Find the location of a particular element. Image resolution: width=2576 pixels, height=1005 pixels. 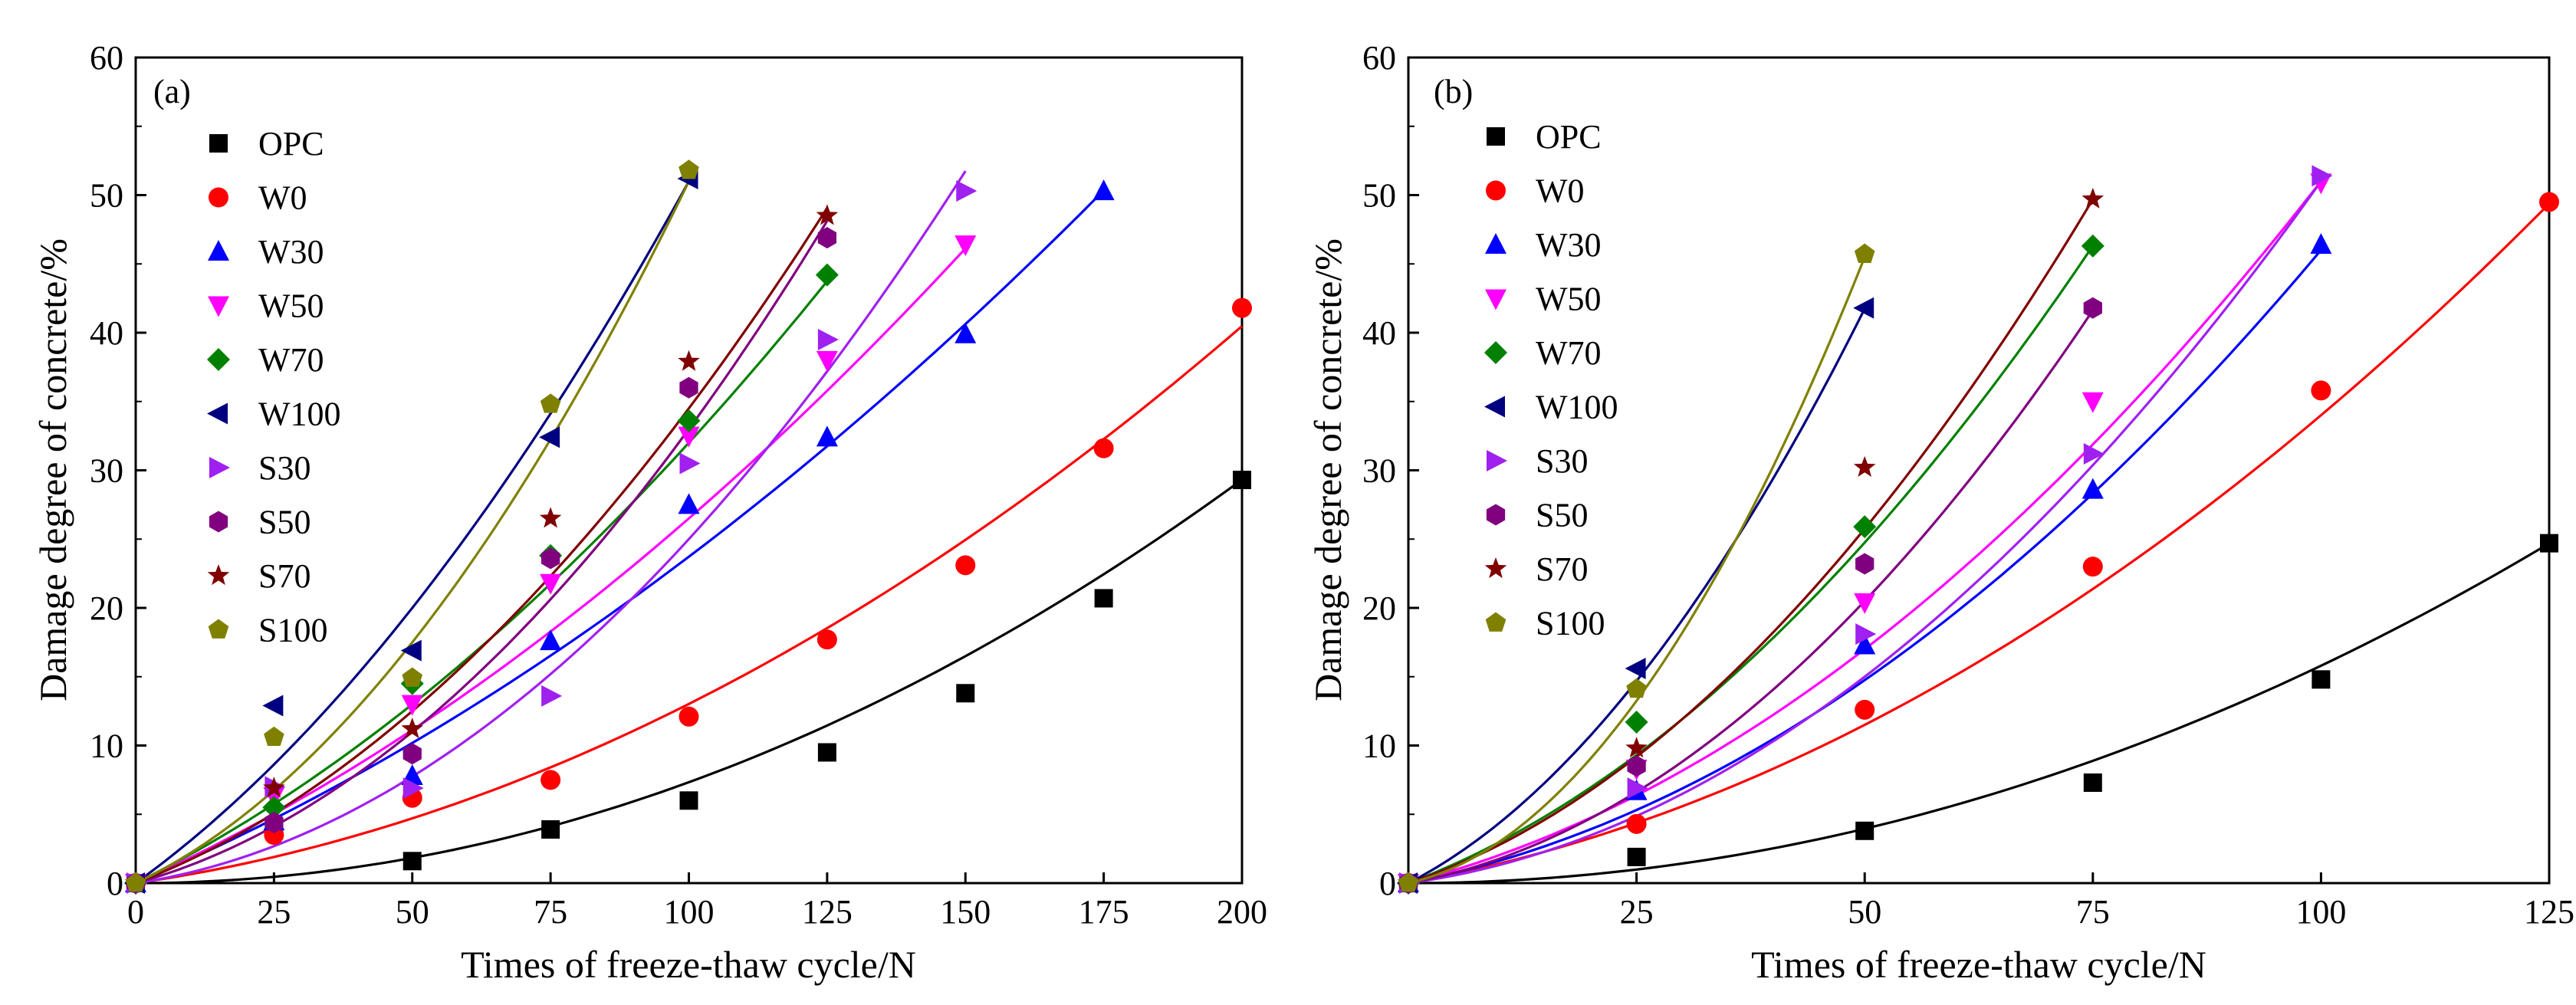

panel-a-legend-label-w30: W30 is located at coordinates (291, 252).